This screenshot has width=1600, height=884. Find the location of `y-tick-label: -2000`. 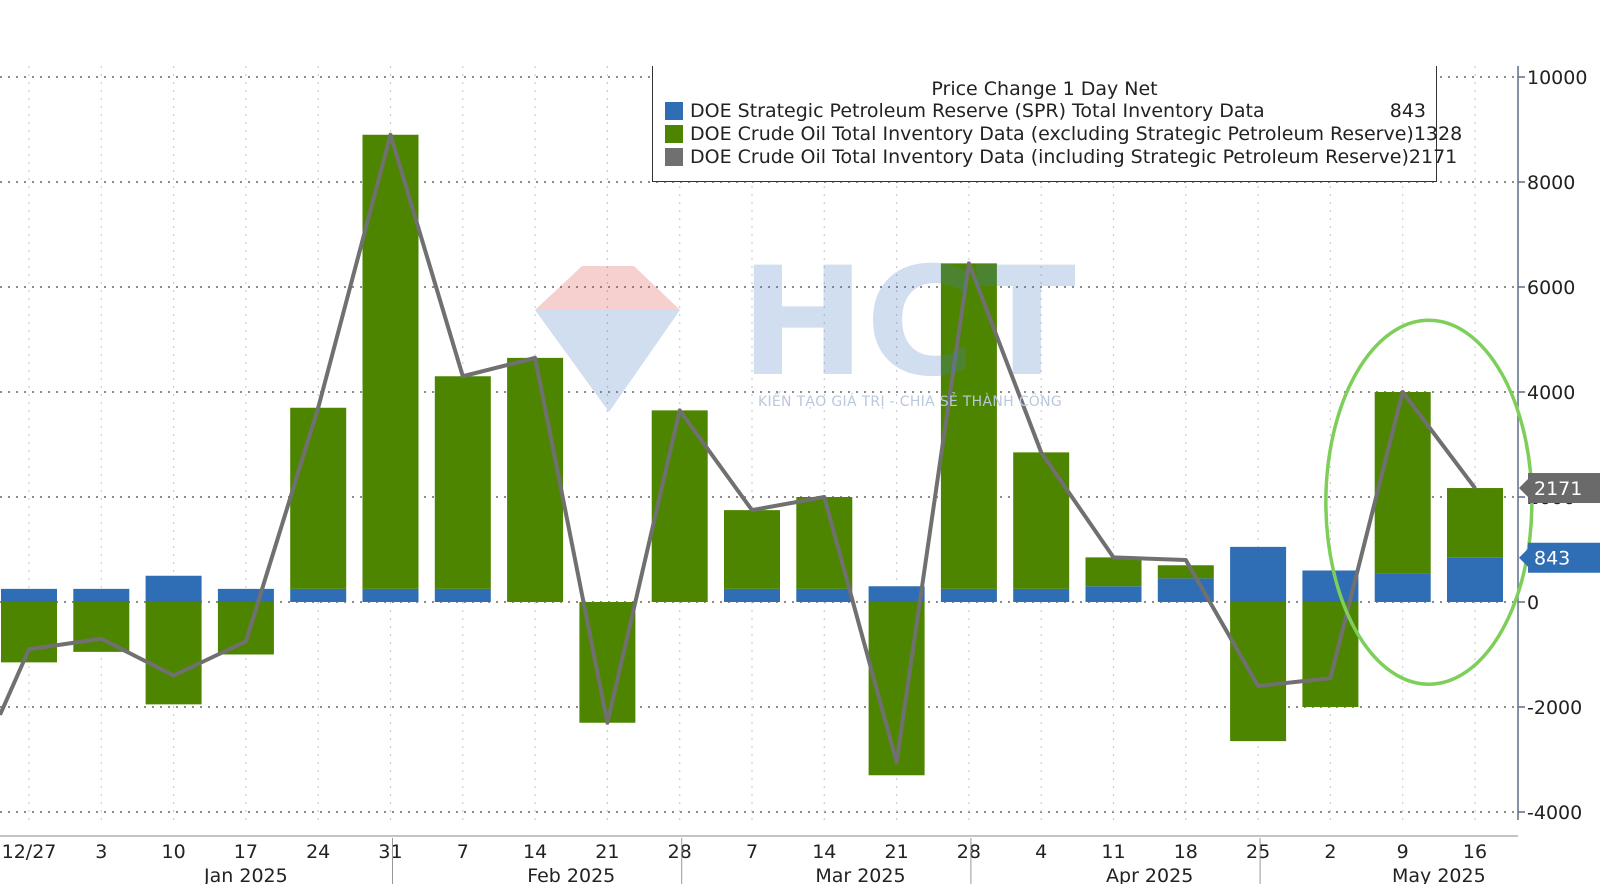

y-tick-label: -2000 is located at coordinates (1554, 708).